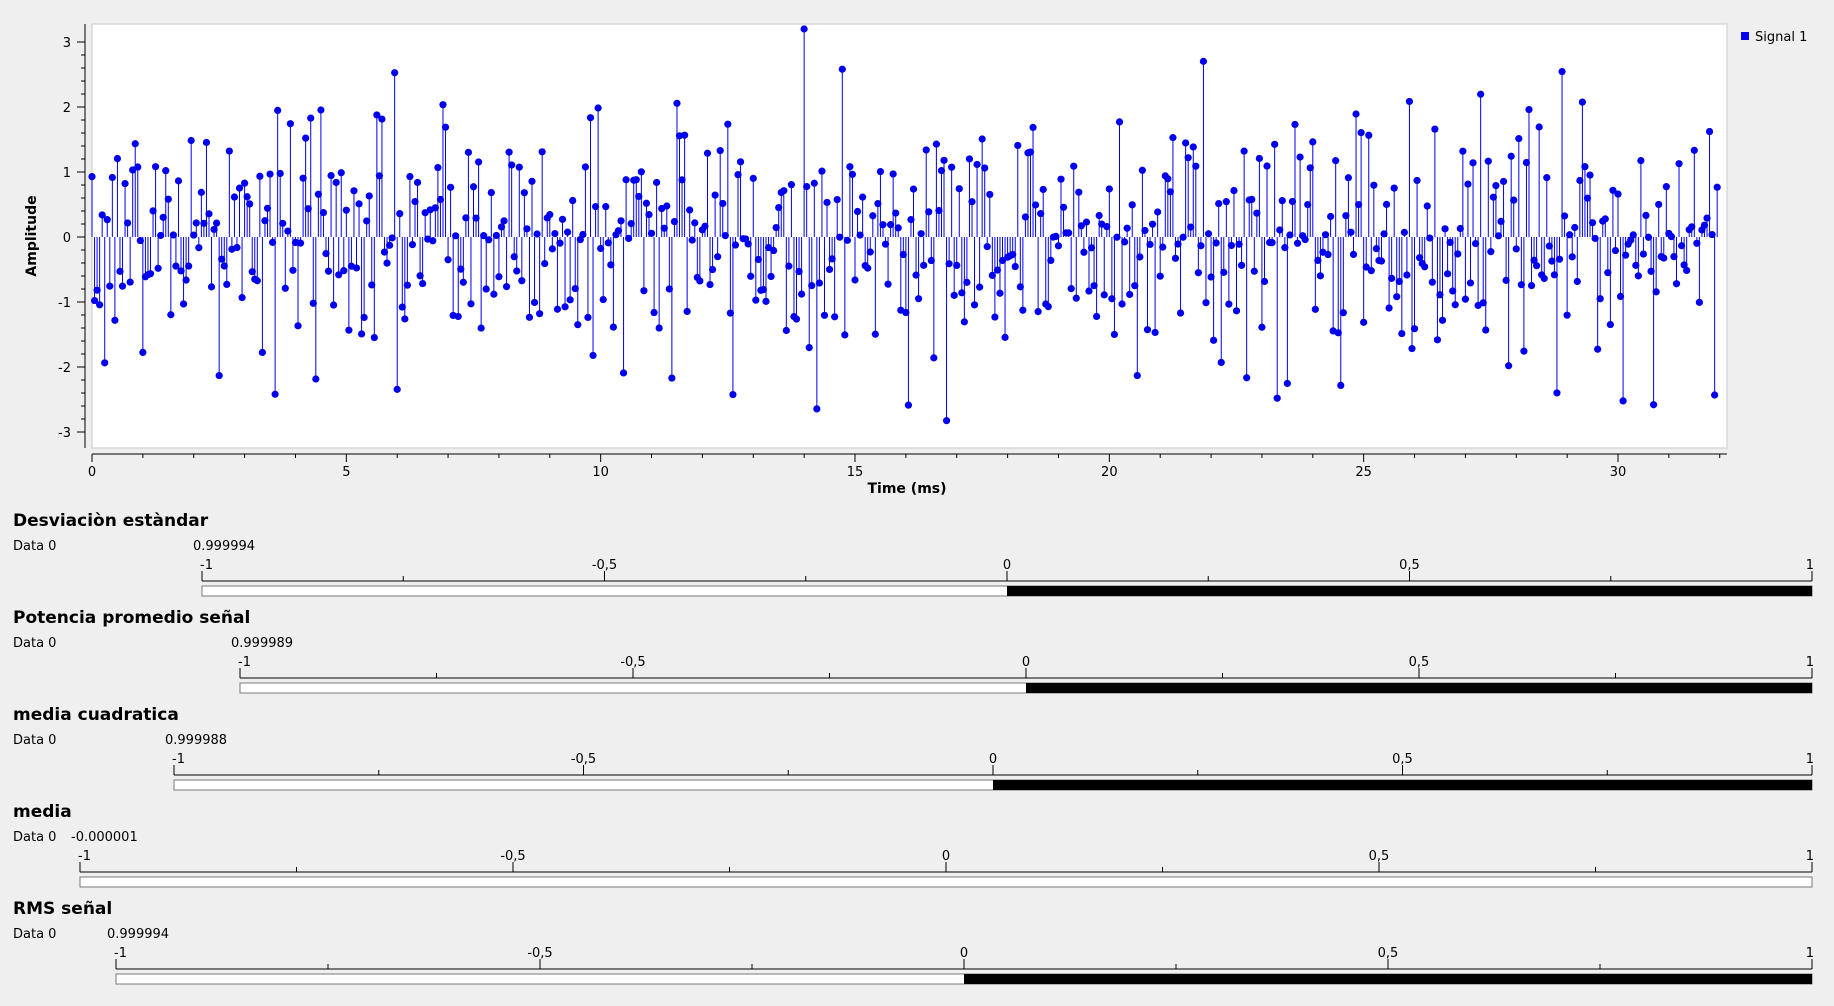 The width and height of the screenshot is (1834, 1006). I want to click on x-tick-label: 15, so click(855, 472).